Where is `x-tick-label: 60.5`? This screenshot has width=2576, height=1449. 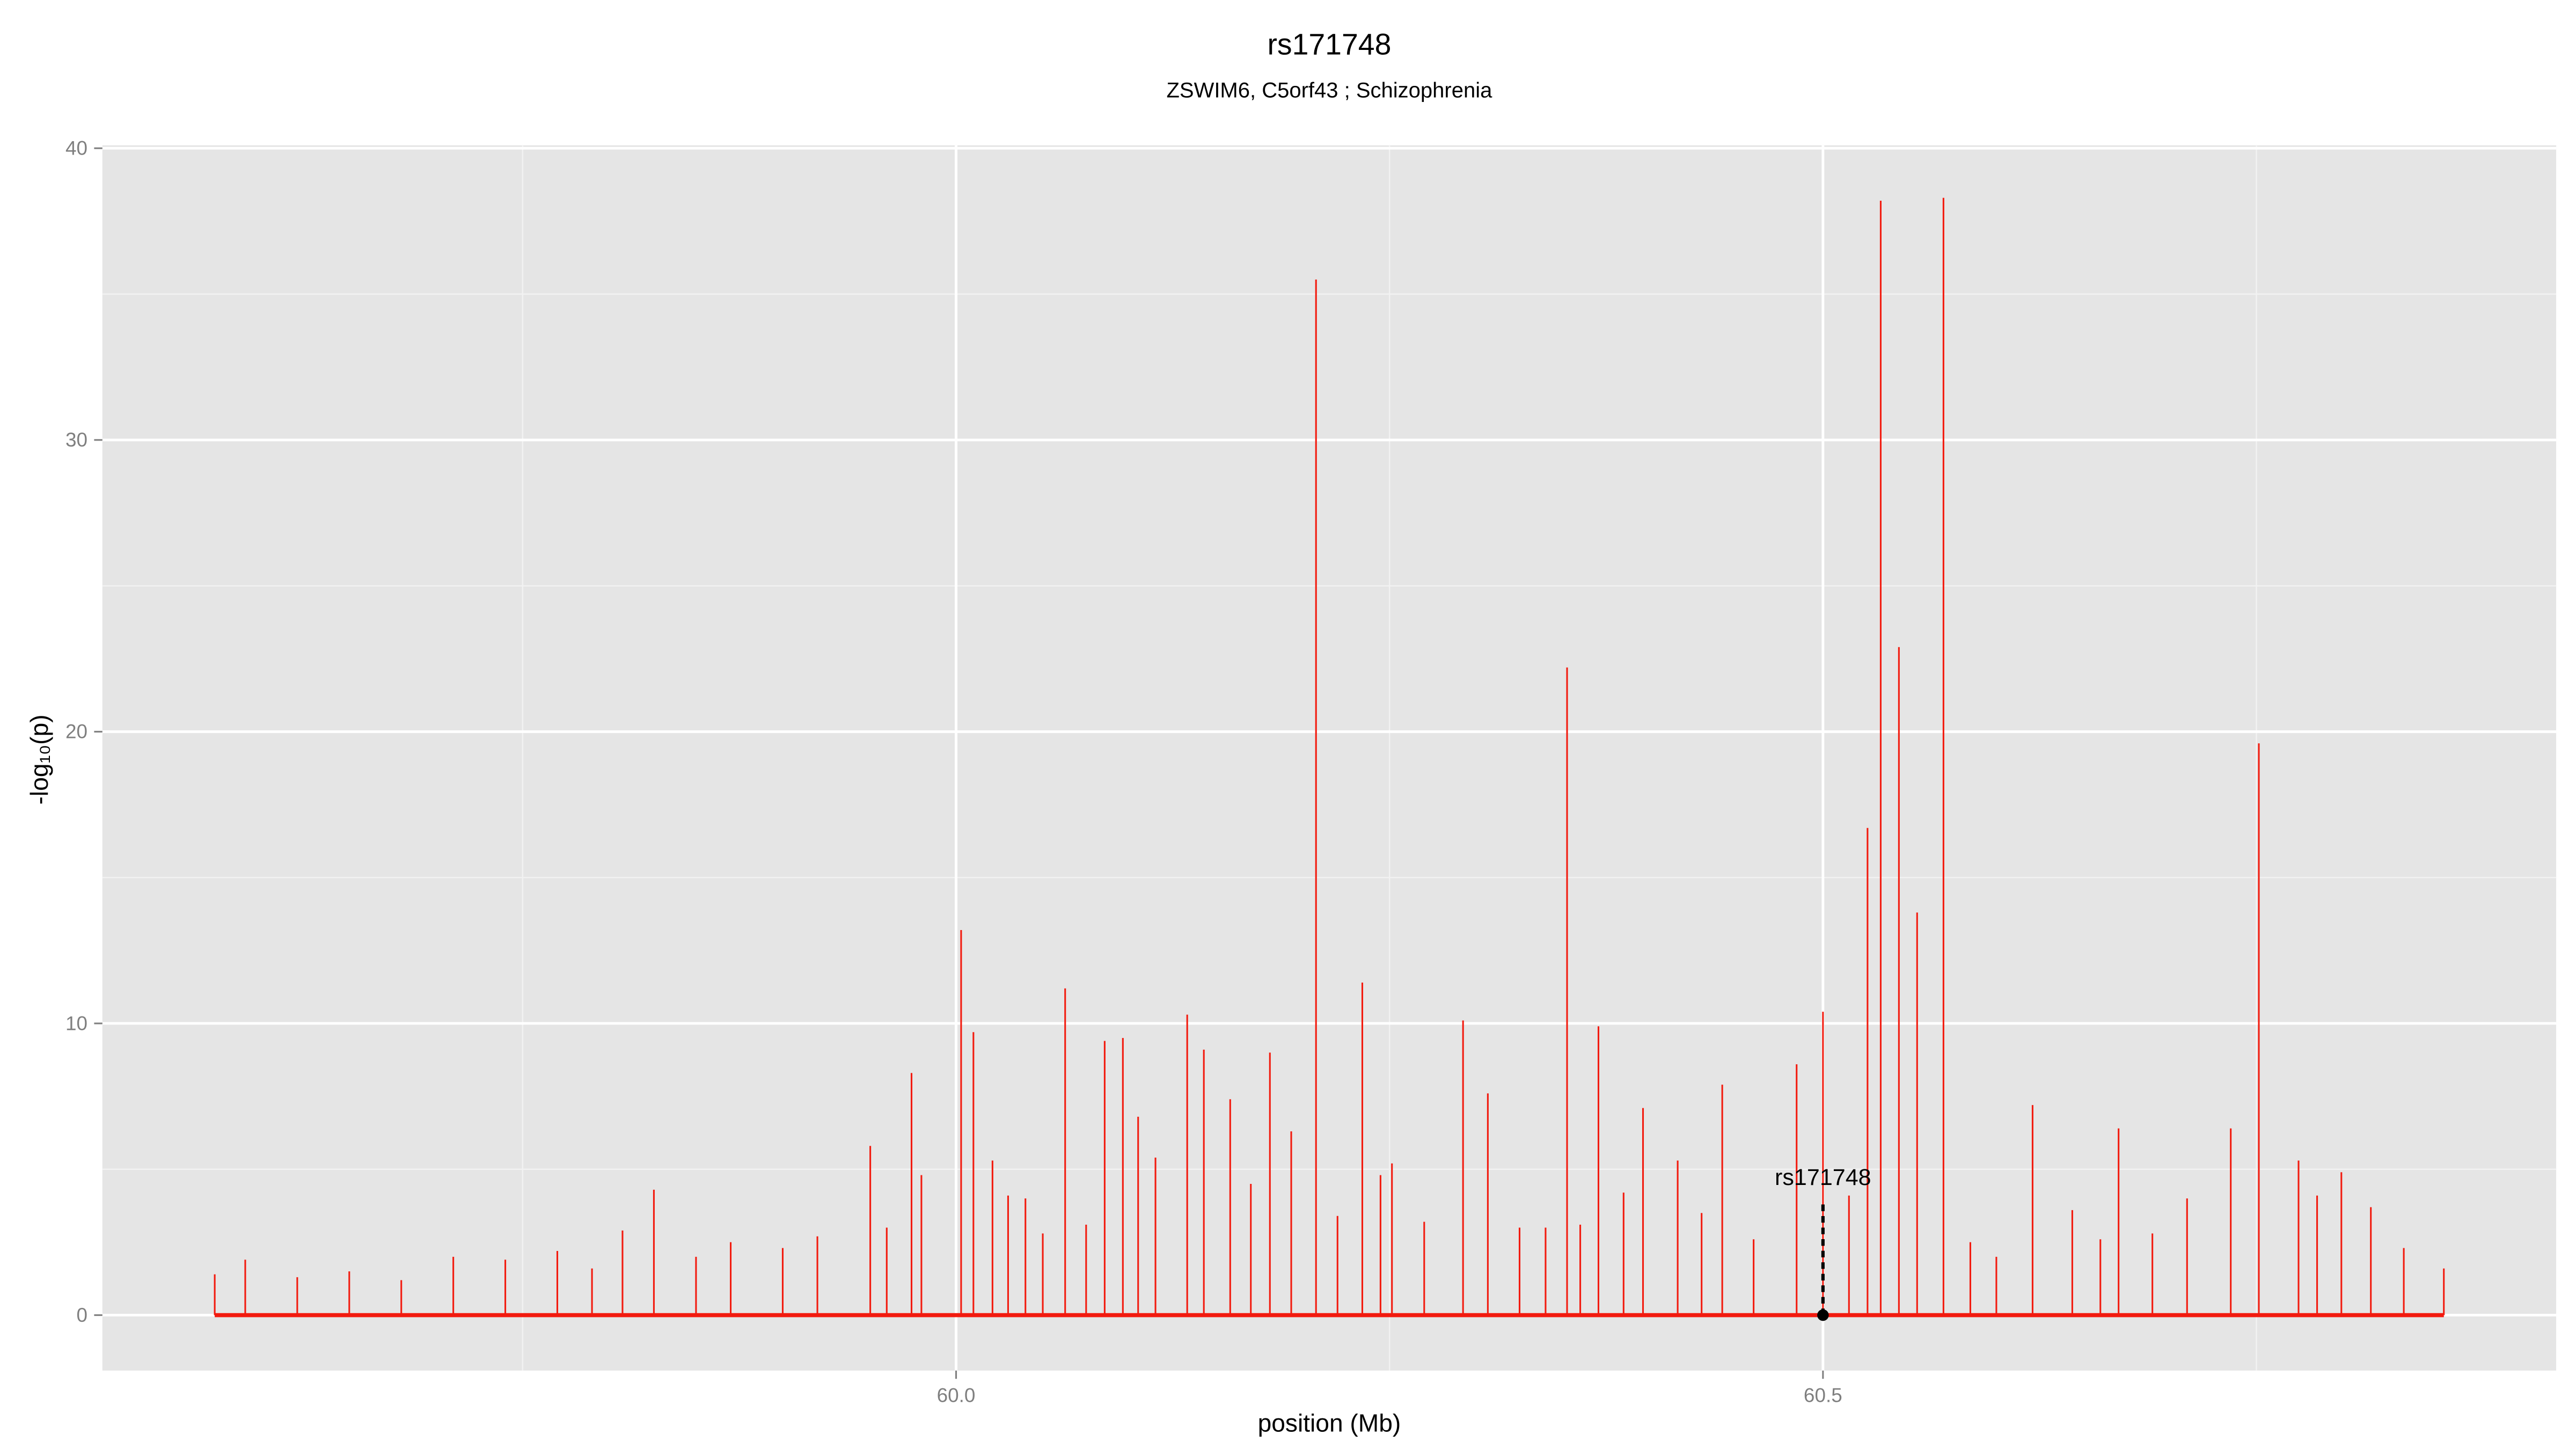 x-tick-label: 60.5 is located at coordinates (1823, 1395).